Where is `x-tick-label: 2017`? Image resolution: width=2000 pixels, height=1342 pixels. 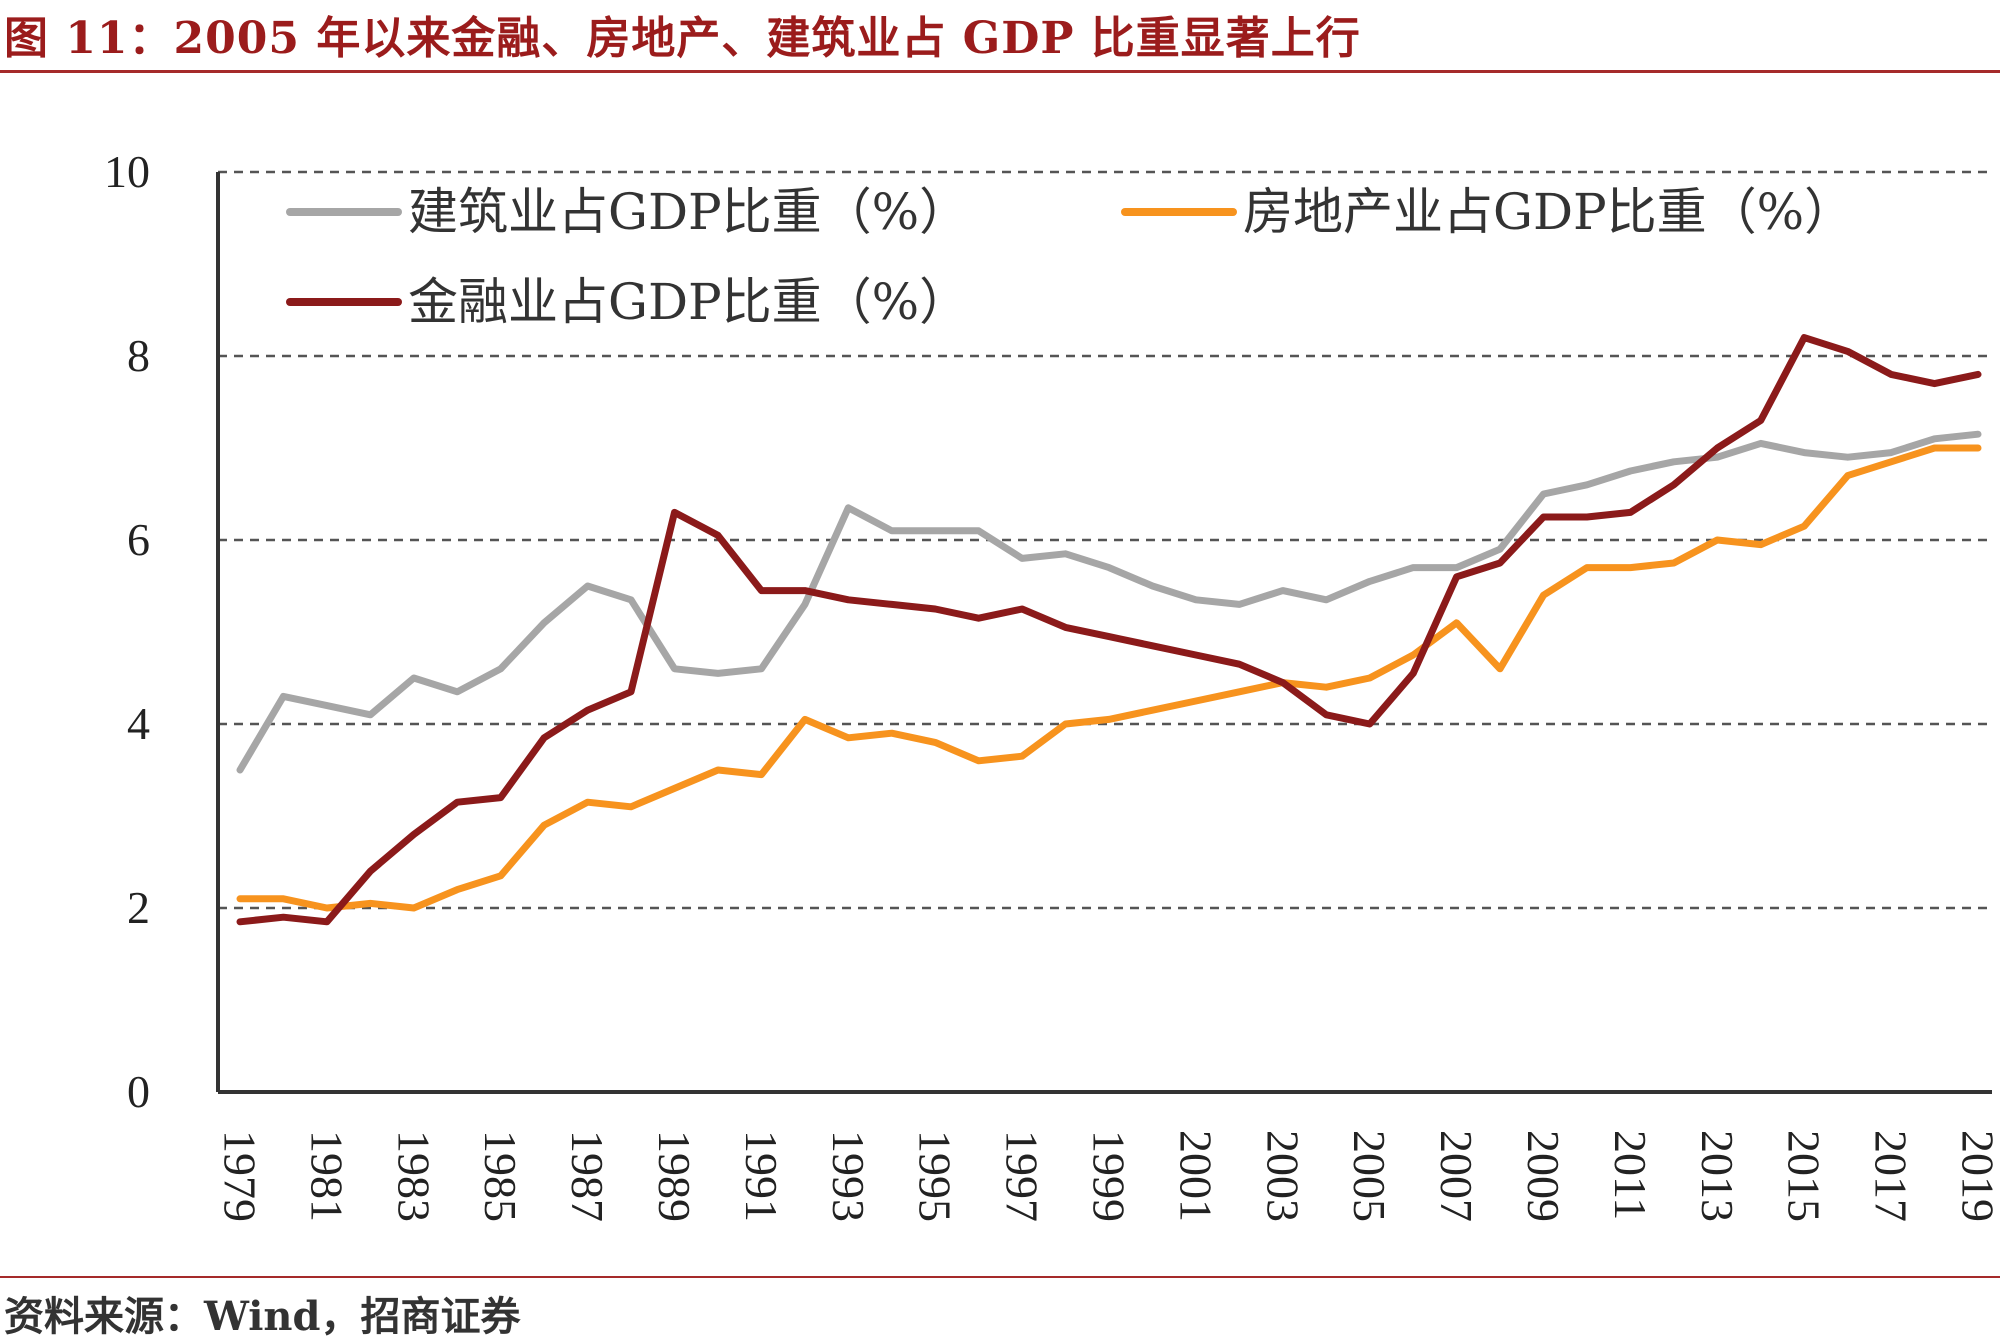
x-tick-label: 2017 is located at coordinates (1891, 1176).